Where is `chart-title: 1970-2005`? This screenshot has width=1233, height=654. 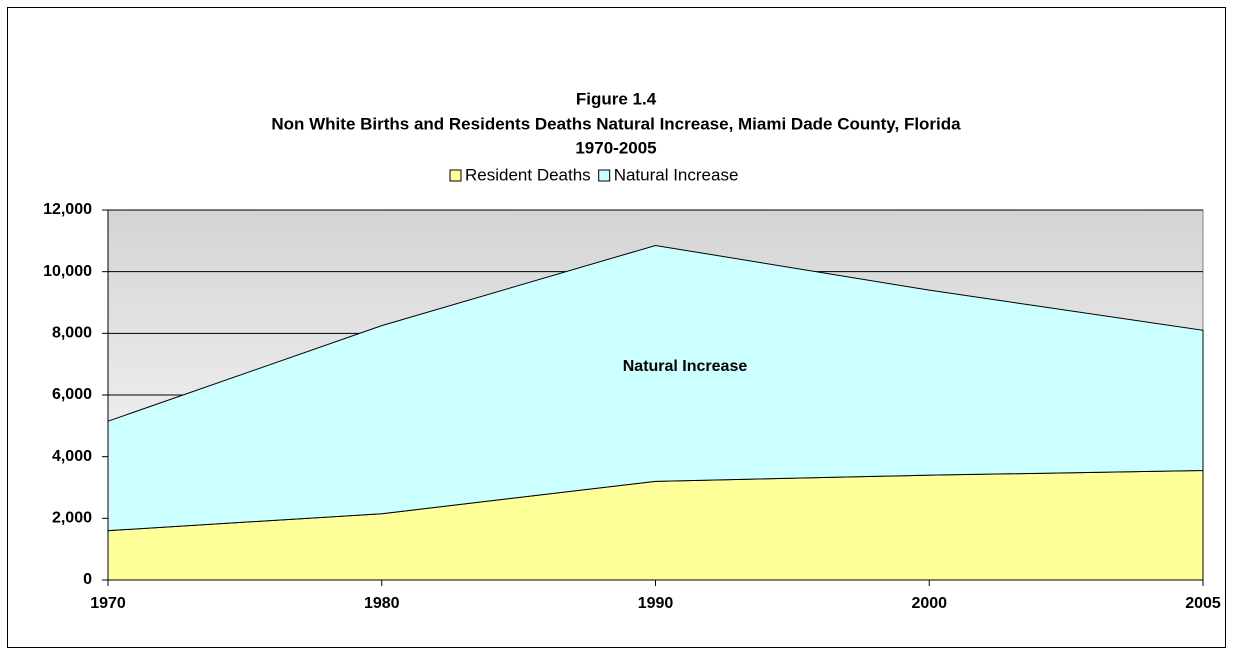 chart-title: 1970-2005 is located at coordinates (615, 147).